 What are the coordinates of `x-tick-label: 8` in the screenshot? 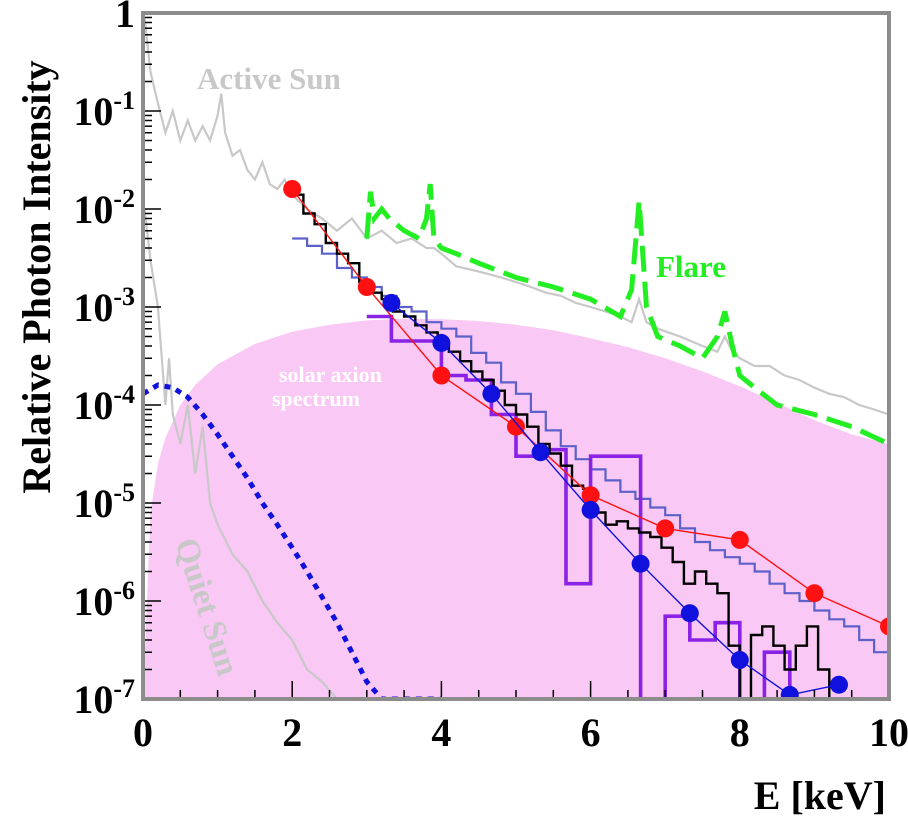 It's located at (740, 732).